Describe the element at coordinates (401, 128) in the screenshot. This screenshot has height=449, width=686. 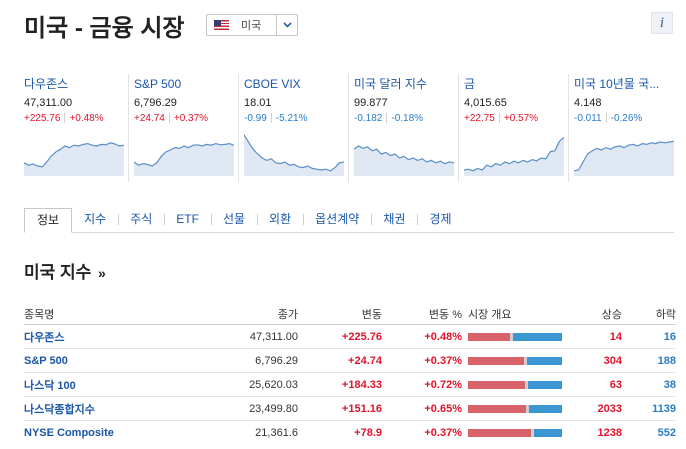
I see `index-card-dollar: 미국 달러 지수 99.877 -0.182 -0.18%` at that location.